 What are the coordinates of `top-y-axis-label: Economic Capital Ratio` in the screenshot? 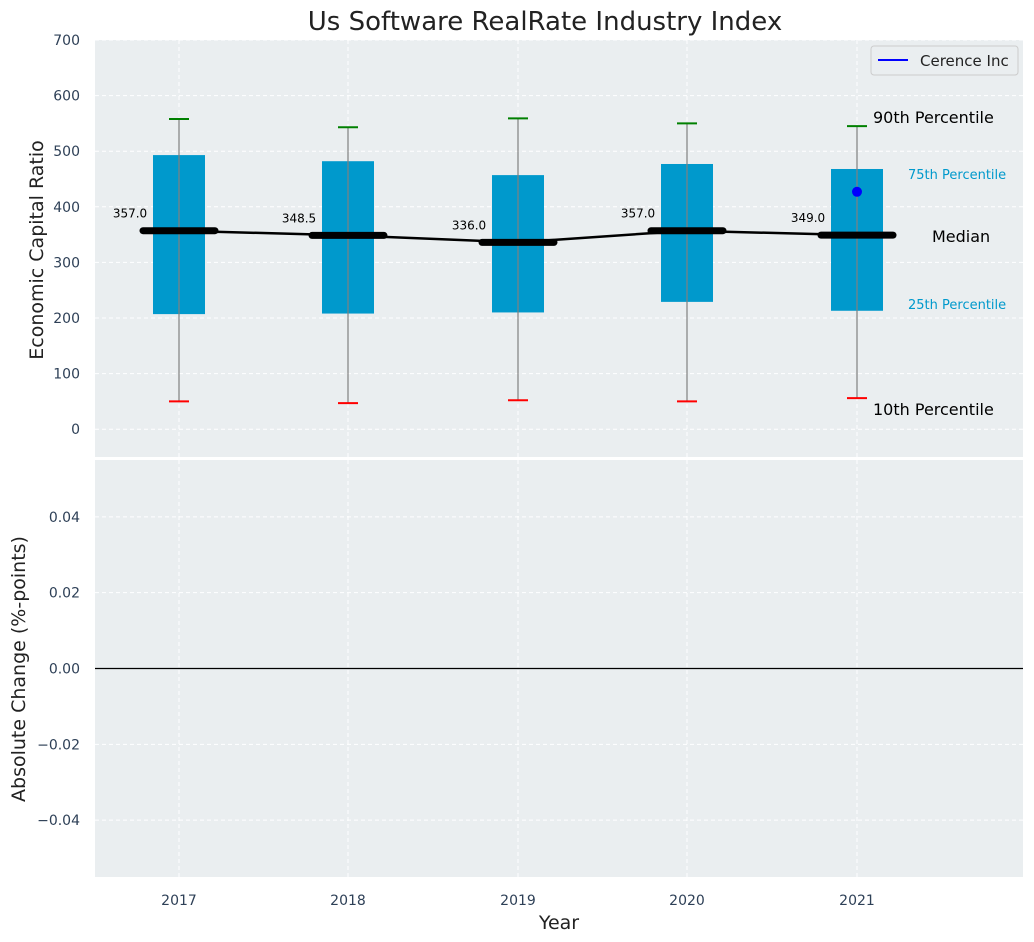 It's located at (37, 249).